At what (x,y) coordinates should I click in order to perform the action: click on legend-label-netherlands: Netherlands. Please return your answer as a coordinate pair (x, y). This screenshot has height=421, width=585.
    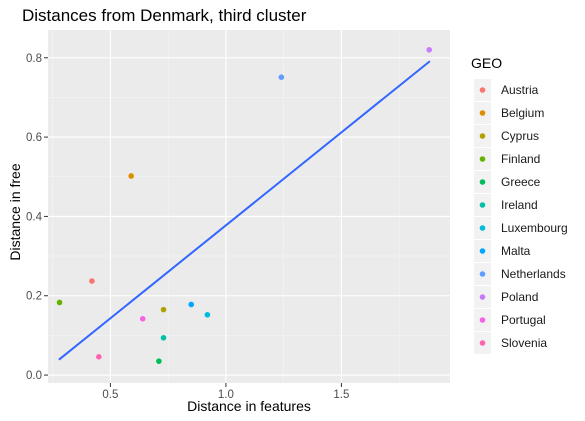
    Looking at the image, I should click on (533, 274).